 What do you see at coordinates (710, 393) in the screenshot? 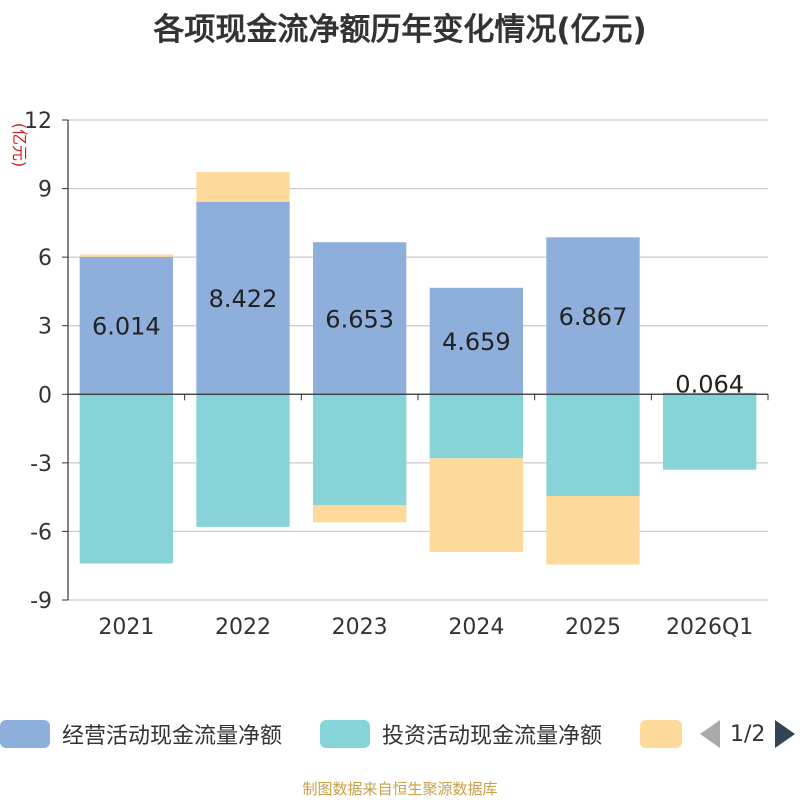
I see `bar-series0-2026Q1` at bounding box center [710, 393].